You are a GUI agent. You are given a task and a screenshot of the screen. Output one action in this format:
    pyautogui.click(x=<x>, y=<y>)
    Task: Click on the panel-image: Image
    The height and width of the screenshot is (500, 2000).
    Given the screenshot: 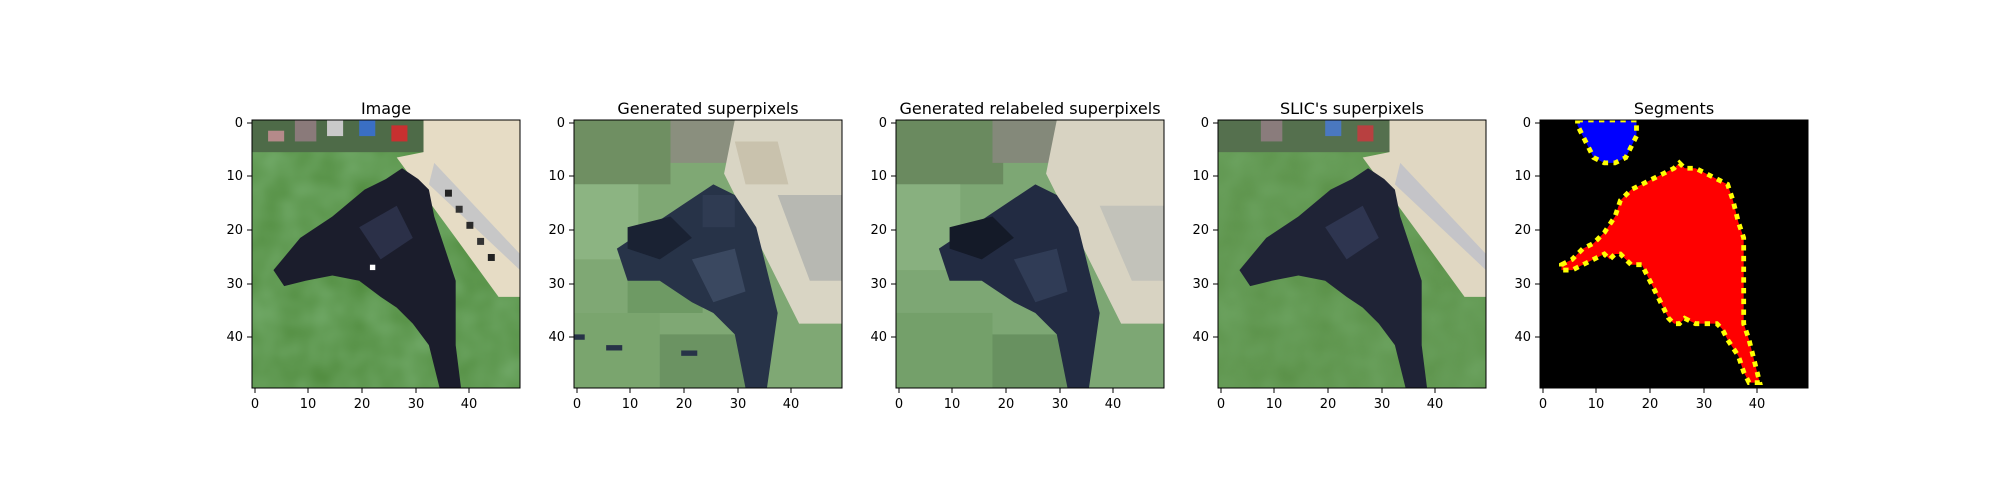 What is the action you would take?
    pyautogui.click(x=373, y=255)
    